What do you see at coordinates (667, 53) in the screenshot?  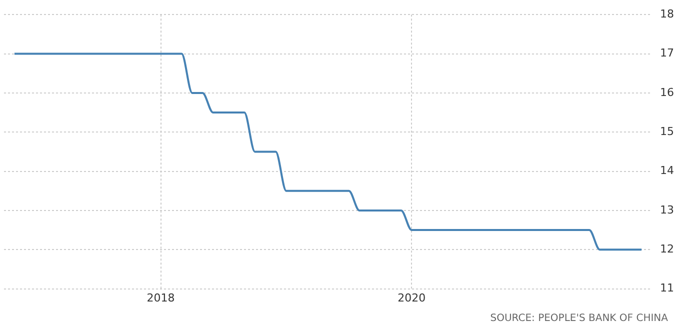 I see `y-tick-label: 17` at bounding box center [667, 53].